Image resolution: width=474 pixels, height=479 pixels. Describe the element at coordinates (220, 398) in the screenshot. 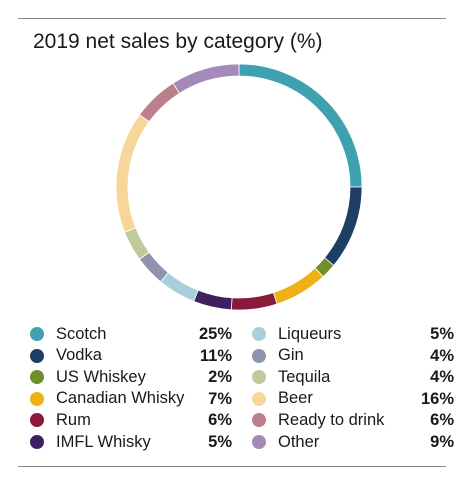

I see `legend-value-canadian-whisky: 7%` at that location.